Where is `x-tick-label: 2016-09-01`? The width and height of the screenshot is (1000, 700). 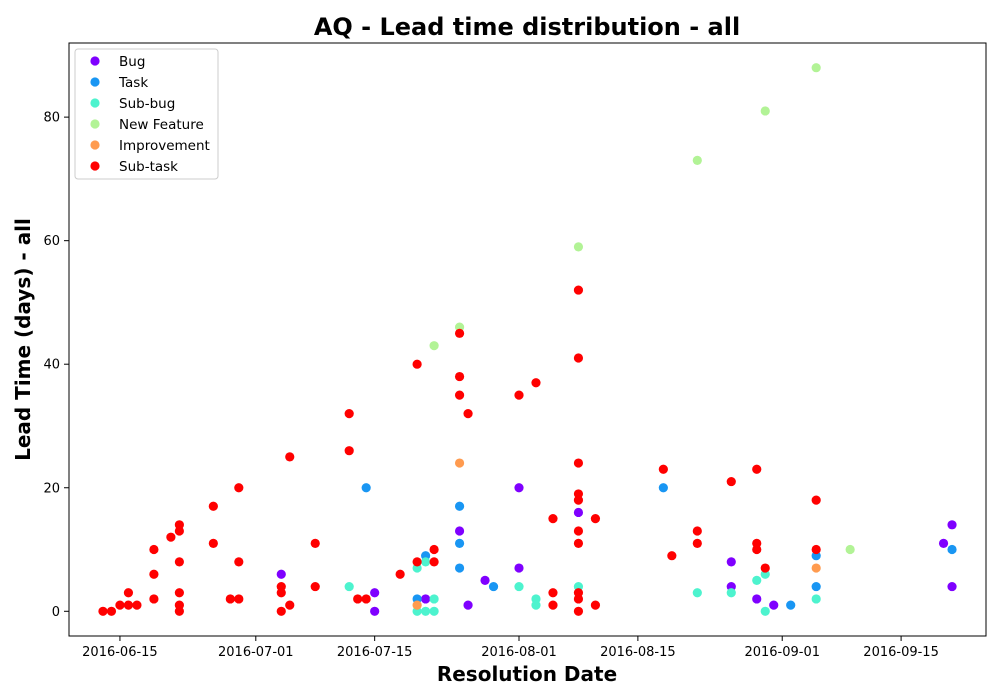
x-tick-label: 2016-09-01 is located at coordinates (782, 652).